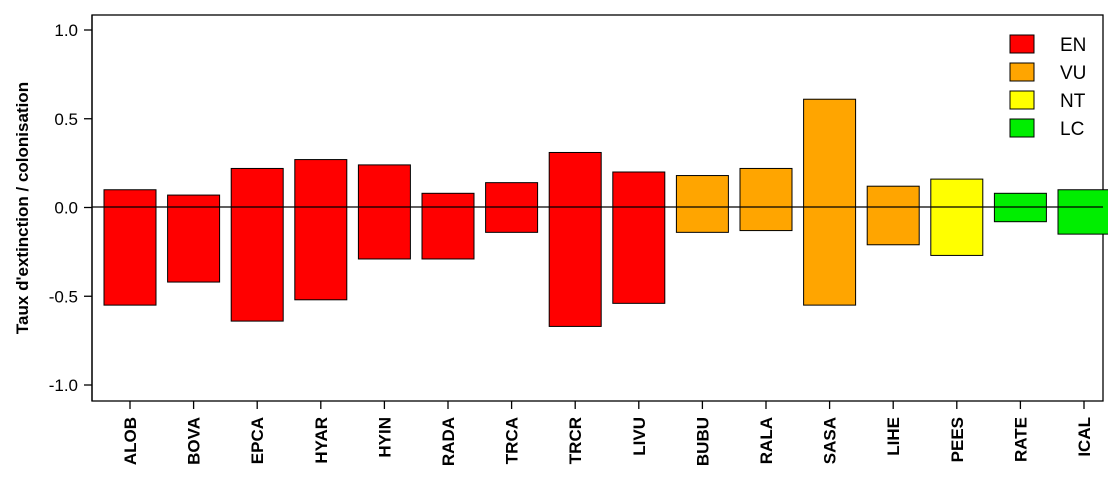  What do you see at coordinates (893, 436) in the screenshot?
I see `x-tick-label: LIHE` at bounding box center [893, 436].